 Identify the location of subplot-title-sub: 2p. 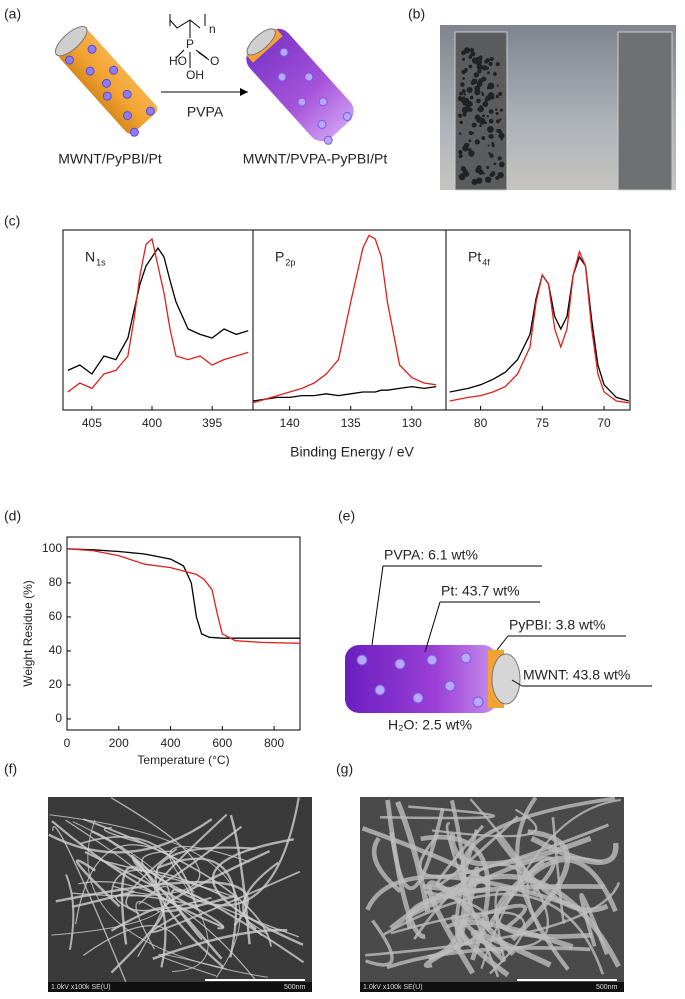
(290, 262).